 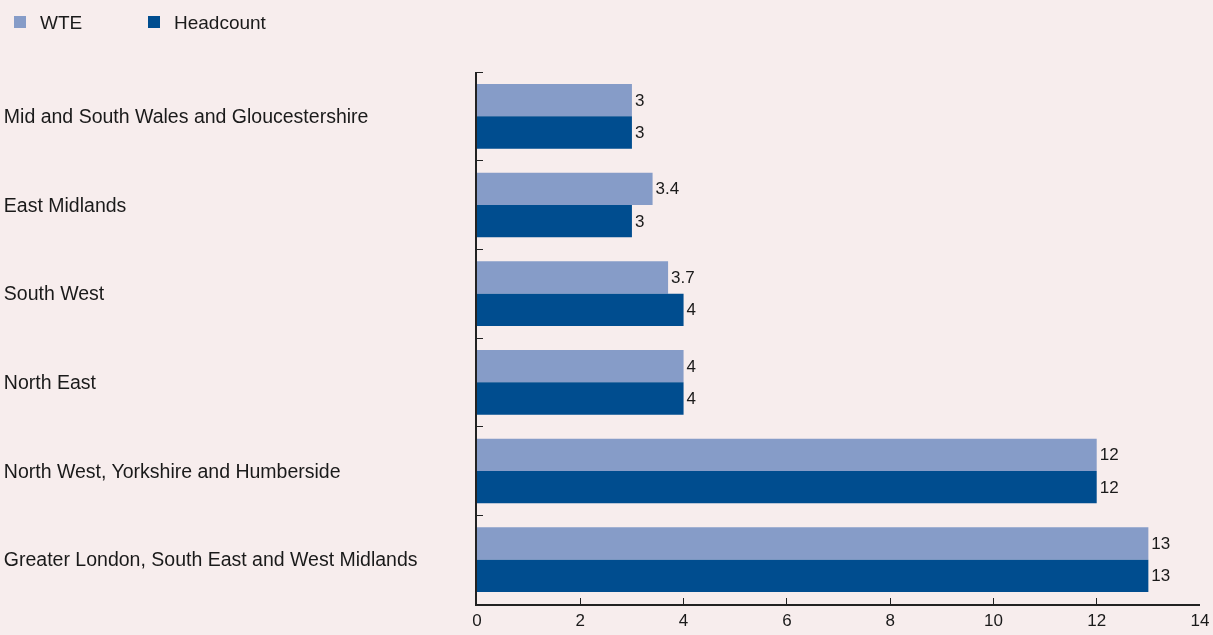 What do you see at coordinates (580, 621) in the screenshot?
I see `x-tick-label: 2` at bounding box center [580, 621].